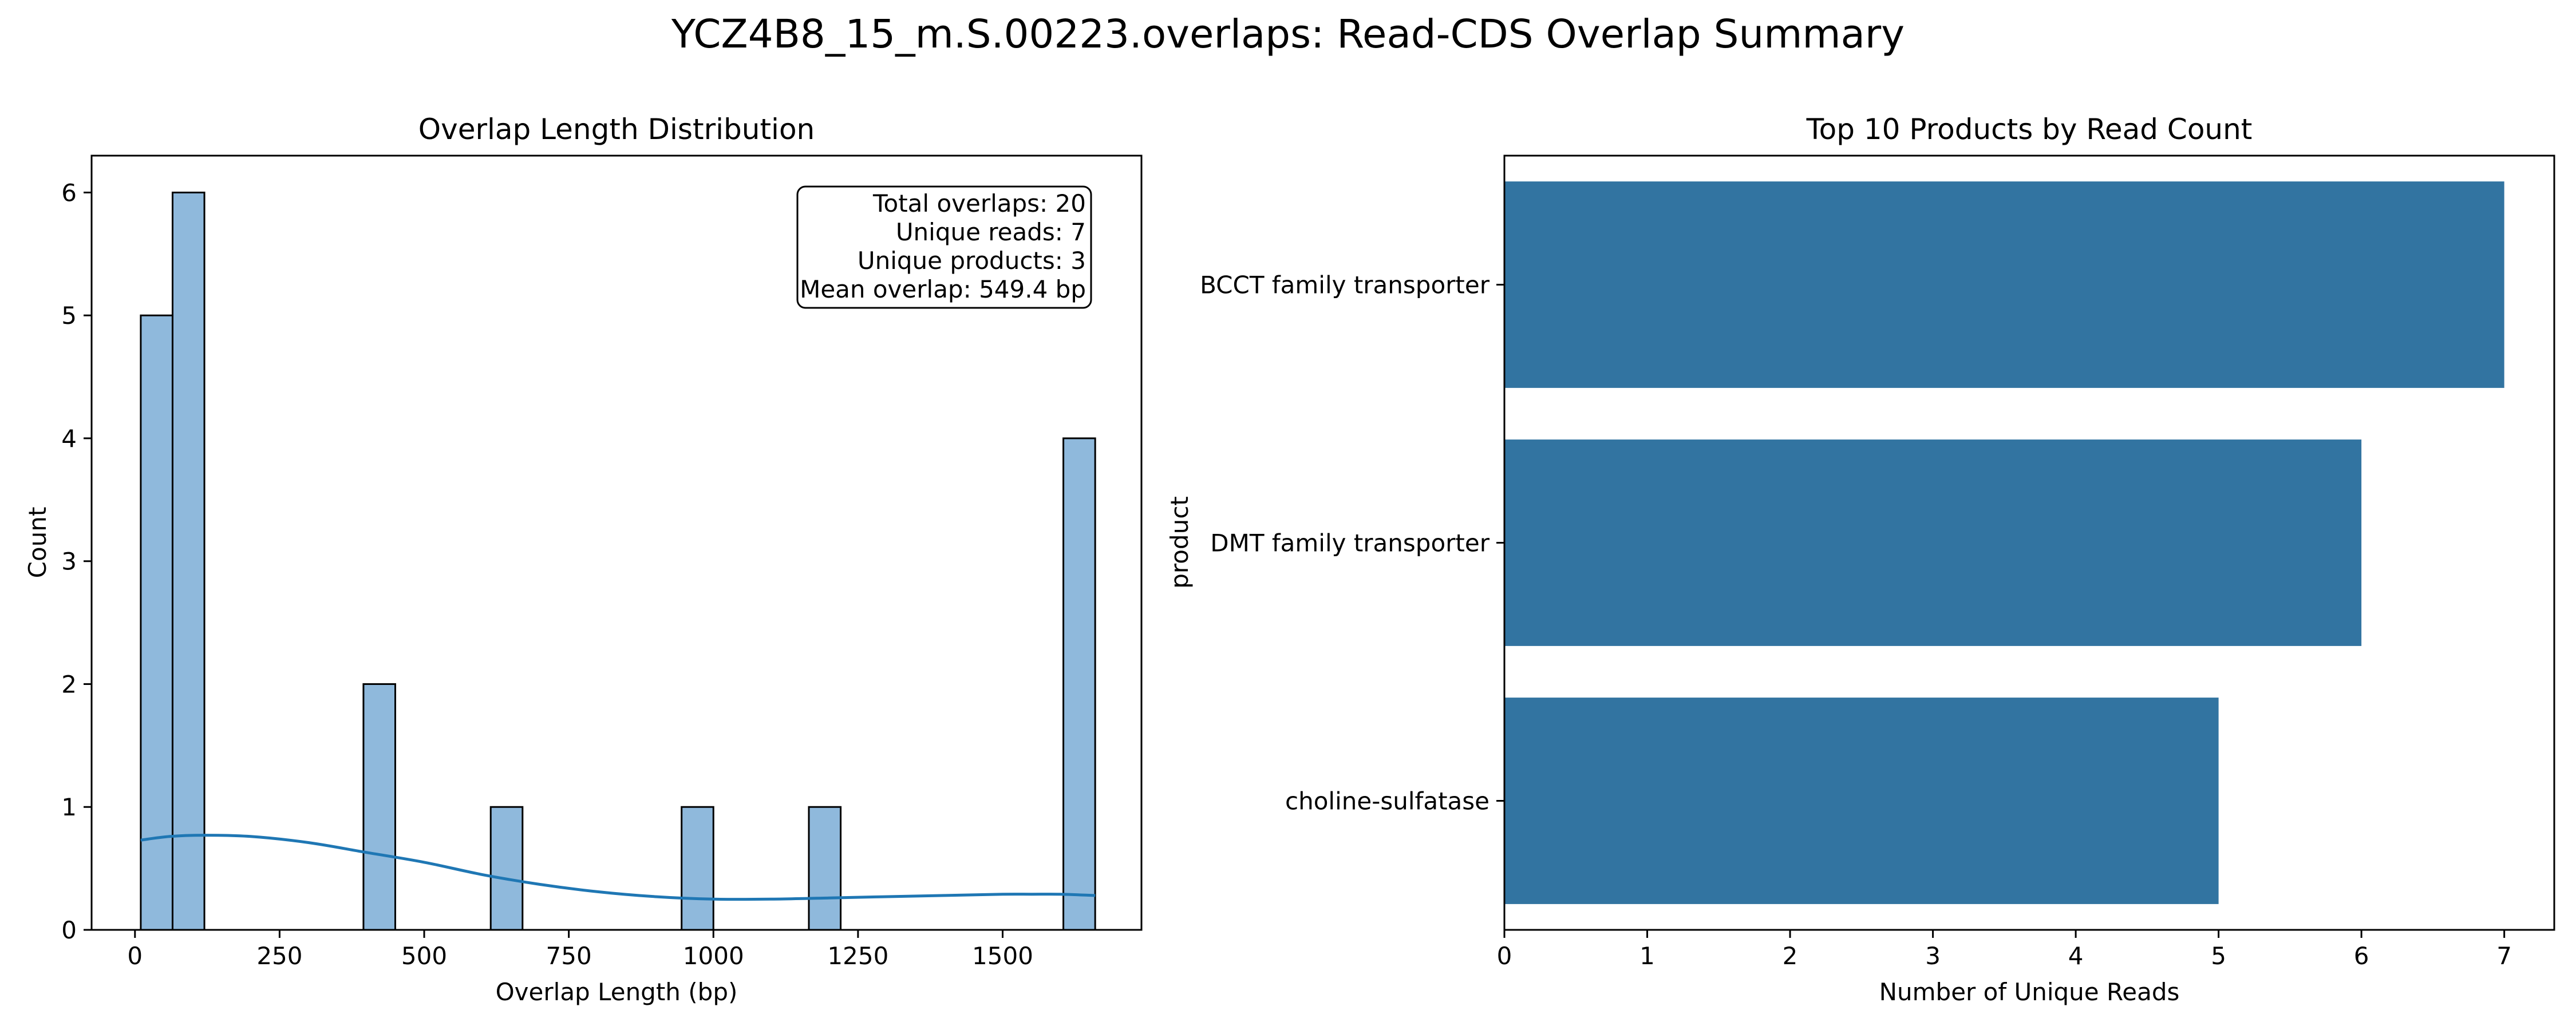  Describe the element at coordinates (69, 439) in the screenshot. I see `y-tick-label: 4` at that location.